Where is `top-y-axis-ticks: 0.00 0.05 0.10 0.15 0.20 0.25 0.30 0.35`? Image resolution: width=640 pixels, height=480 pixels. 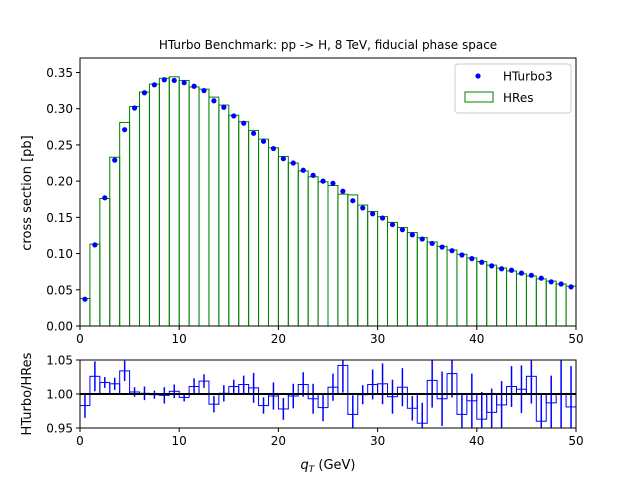 top-y-axis-ticks: 0.00 0.05 0.10 0.15 0.20 0.25 0.30 0.35 is located at coordinates (63, 200).